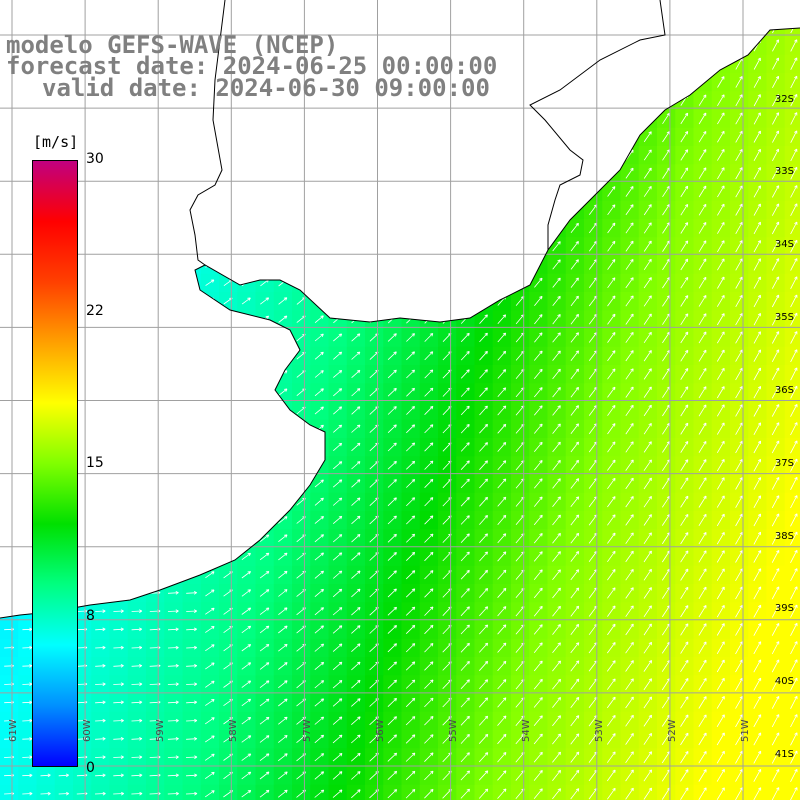  Describe the element at coordinates (784, 244) in the screenshot. I see `lat-label-34s: 34S` at that location.